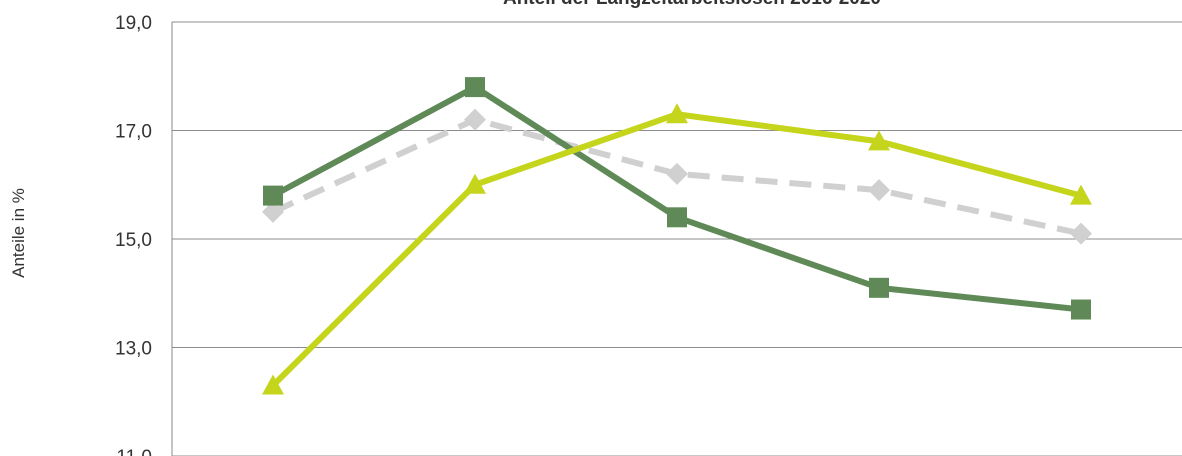 Image resolution: width=1182 pixels, height=456 pixels. Describe the element at coordinates (133, 240) in the screenshot. I see `y-tick-label: 15,0` at that location.